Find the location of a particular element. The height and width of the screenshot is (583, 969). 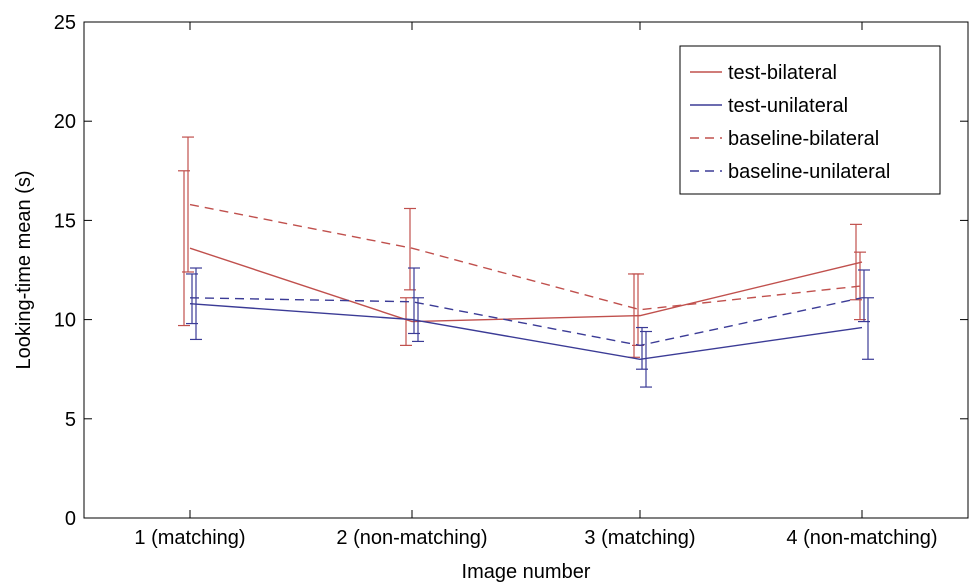

series-line-test-unilateral is located at coordinates (526, 331).